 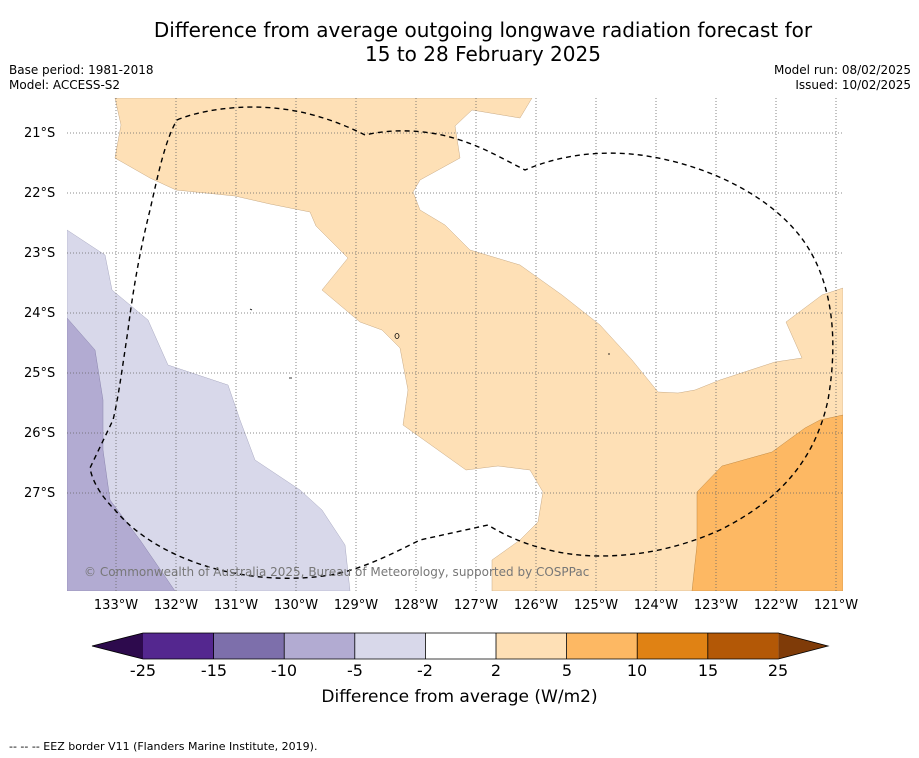 I want to click on colorbar-max-extend, so click(x=803, y=646).